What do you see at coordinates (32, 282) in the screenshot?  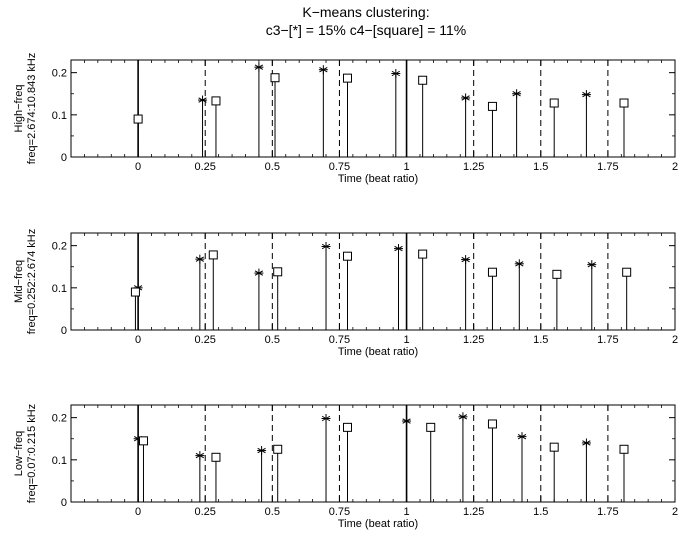 I see `y-axis-label-line2: freq=0.252:2.674 kHz` at bounding box center [32, 282].